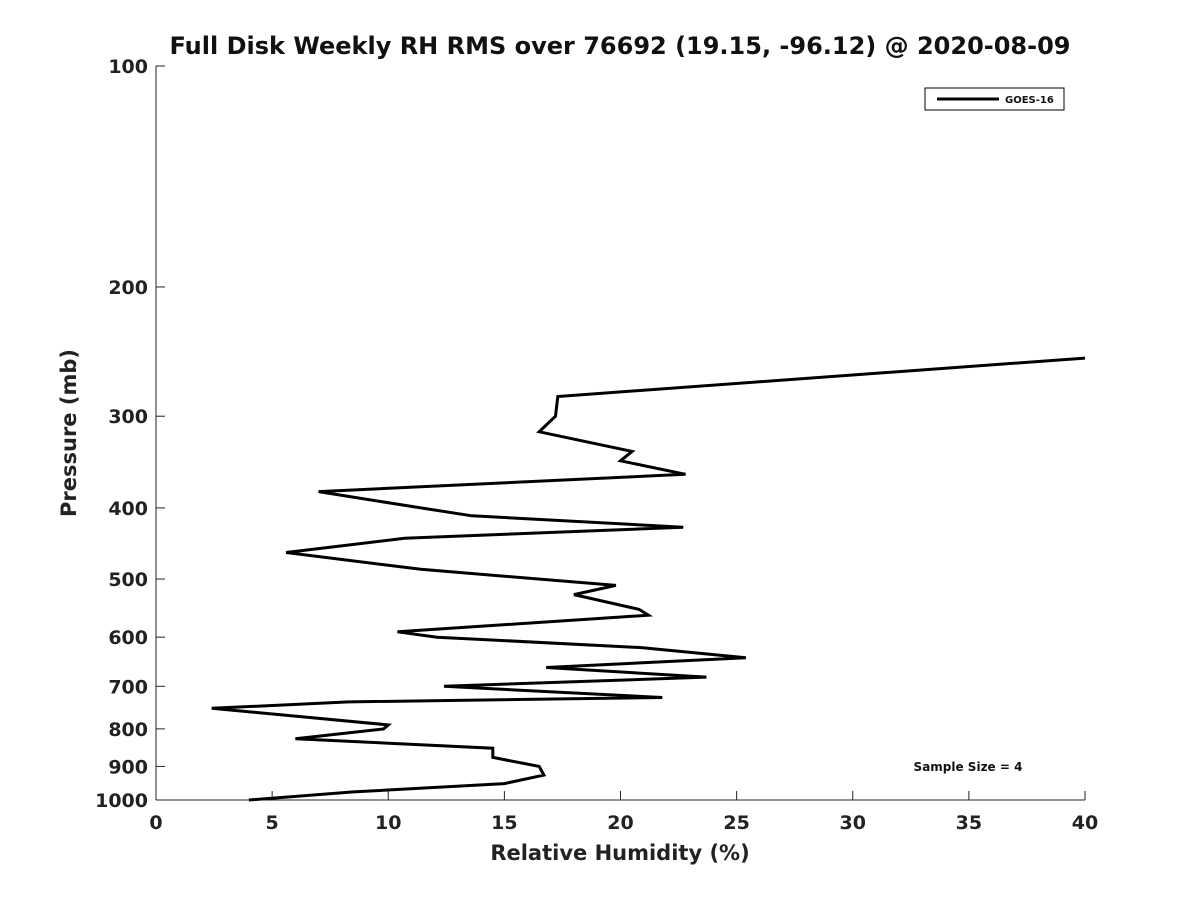  What do you see at coordinates (619, 853) in the screenshot?
I see `x-axis-label: Relative Humidity (%)` at bounding box center [619, 853].